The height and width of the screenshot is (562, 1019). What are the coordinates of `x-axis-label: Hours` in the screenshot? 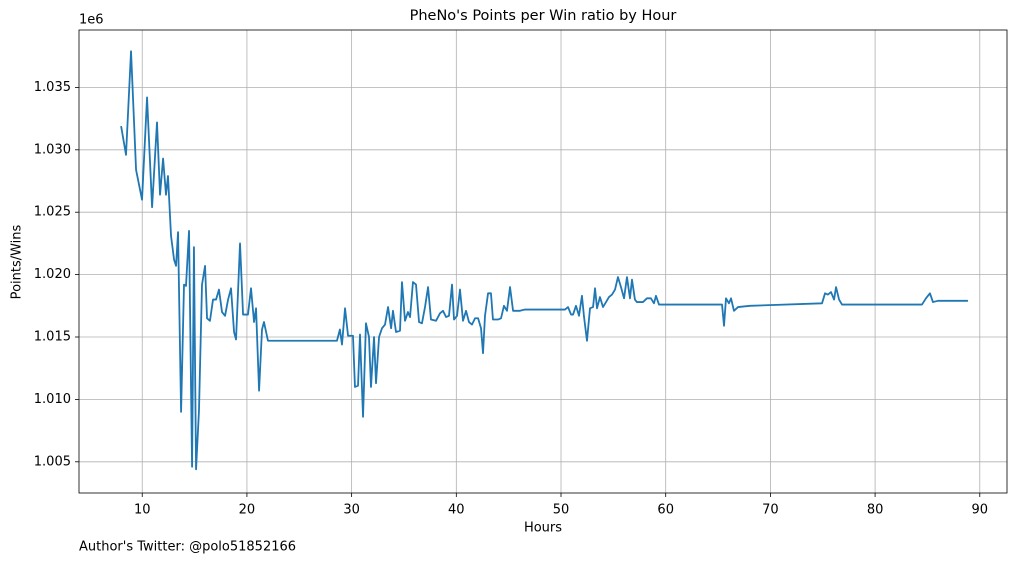 It's located at (543, 528).